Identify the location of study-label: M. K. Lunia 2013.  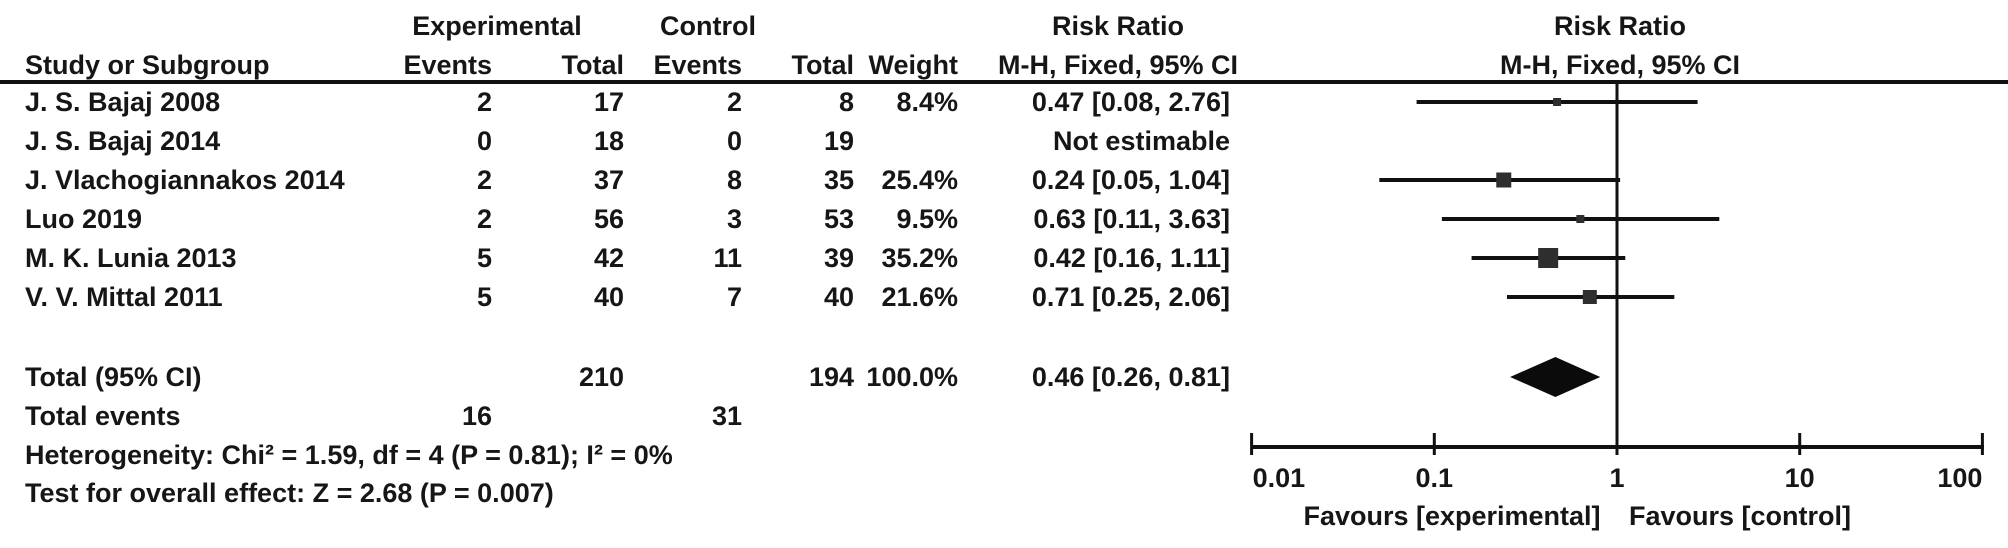
(131, 258).